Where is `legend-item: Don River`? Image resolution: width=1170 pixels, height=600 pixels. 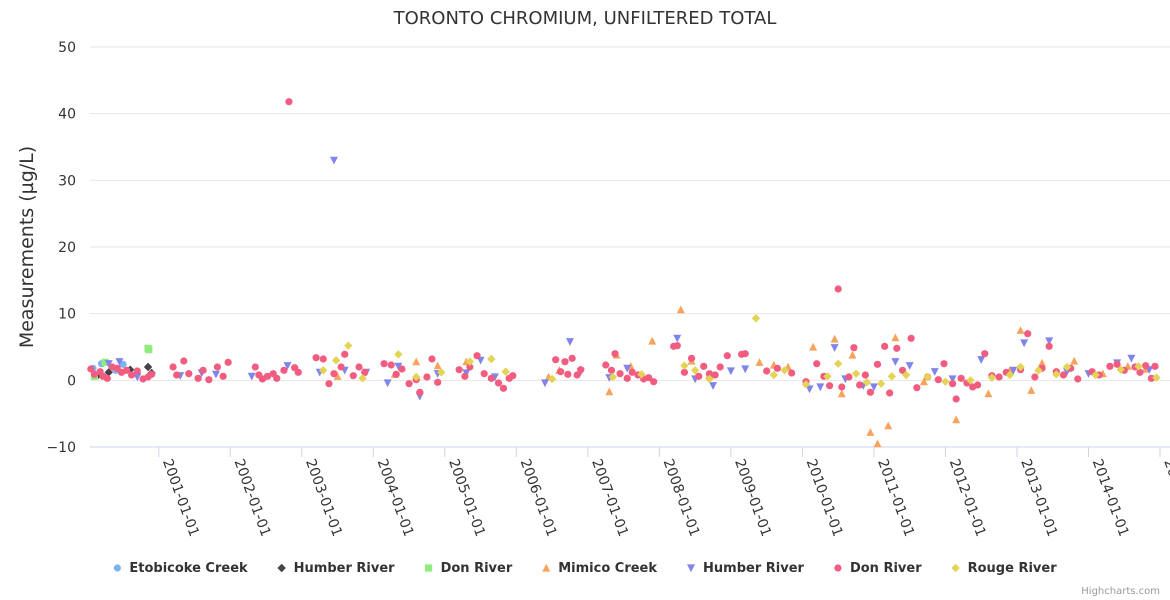
legend-item: Don River is located at coordinates (878, 568).